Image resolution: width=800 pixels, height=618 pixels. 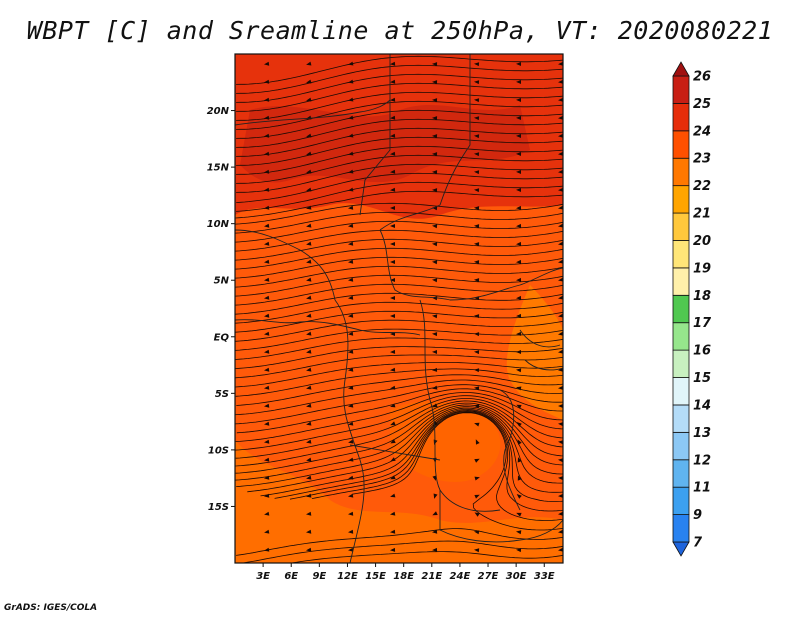 I want to click on wbpt-23-24-central-zone, so click(x=445, y=441).